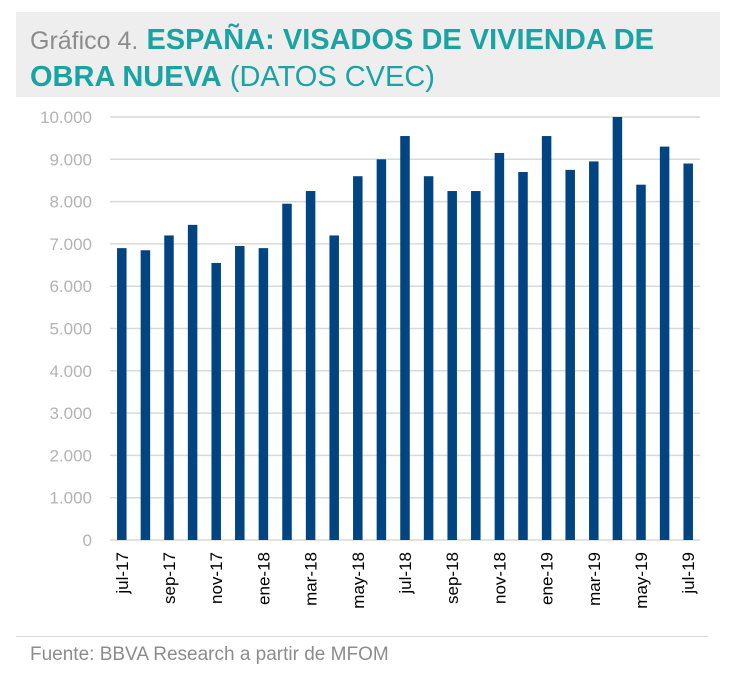 This screenshot has height=683, width=730. What do you see at coordinates (70, 413) in the screenshot?
I see `y-tick-label: 3.000` at bounding box center [70, 413].